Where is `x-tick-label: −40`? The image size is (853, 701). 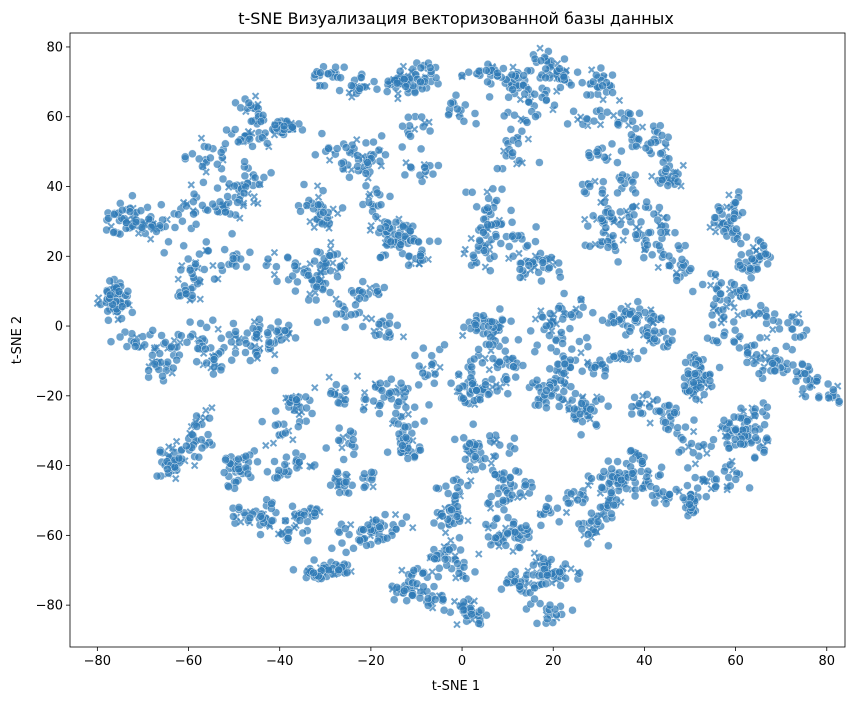
x-tick-label: −40 is located at coordinates (279, 661).